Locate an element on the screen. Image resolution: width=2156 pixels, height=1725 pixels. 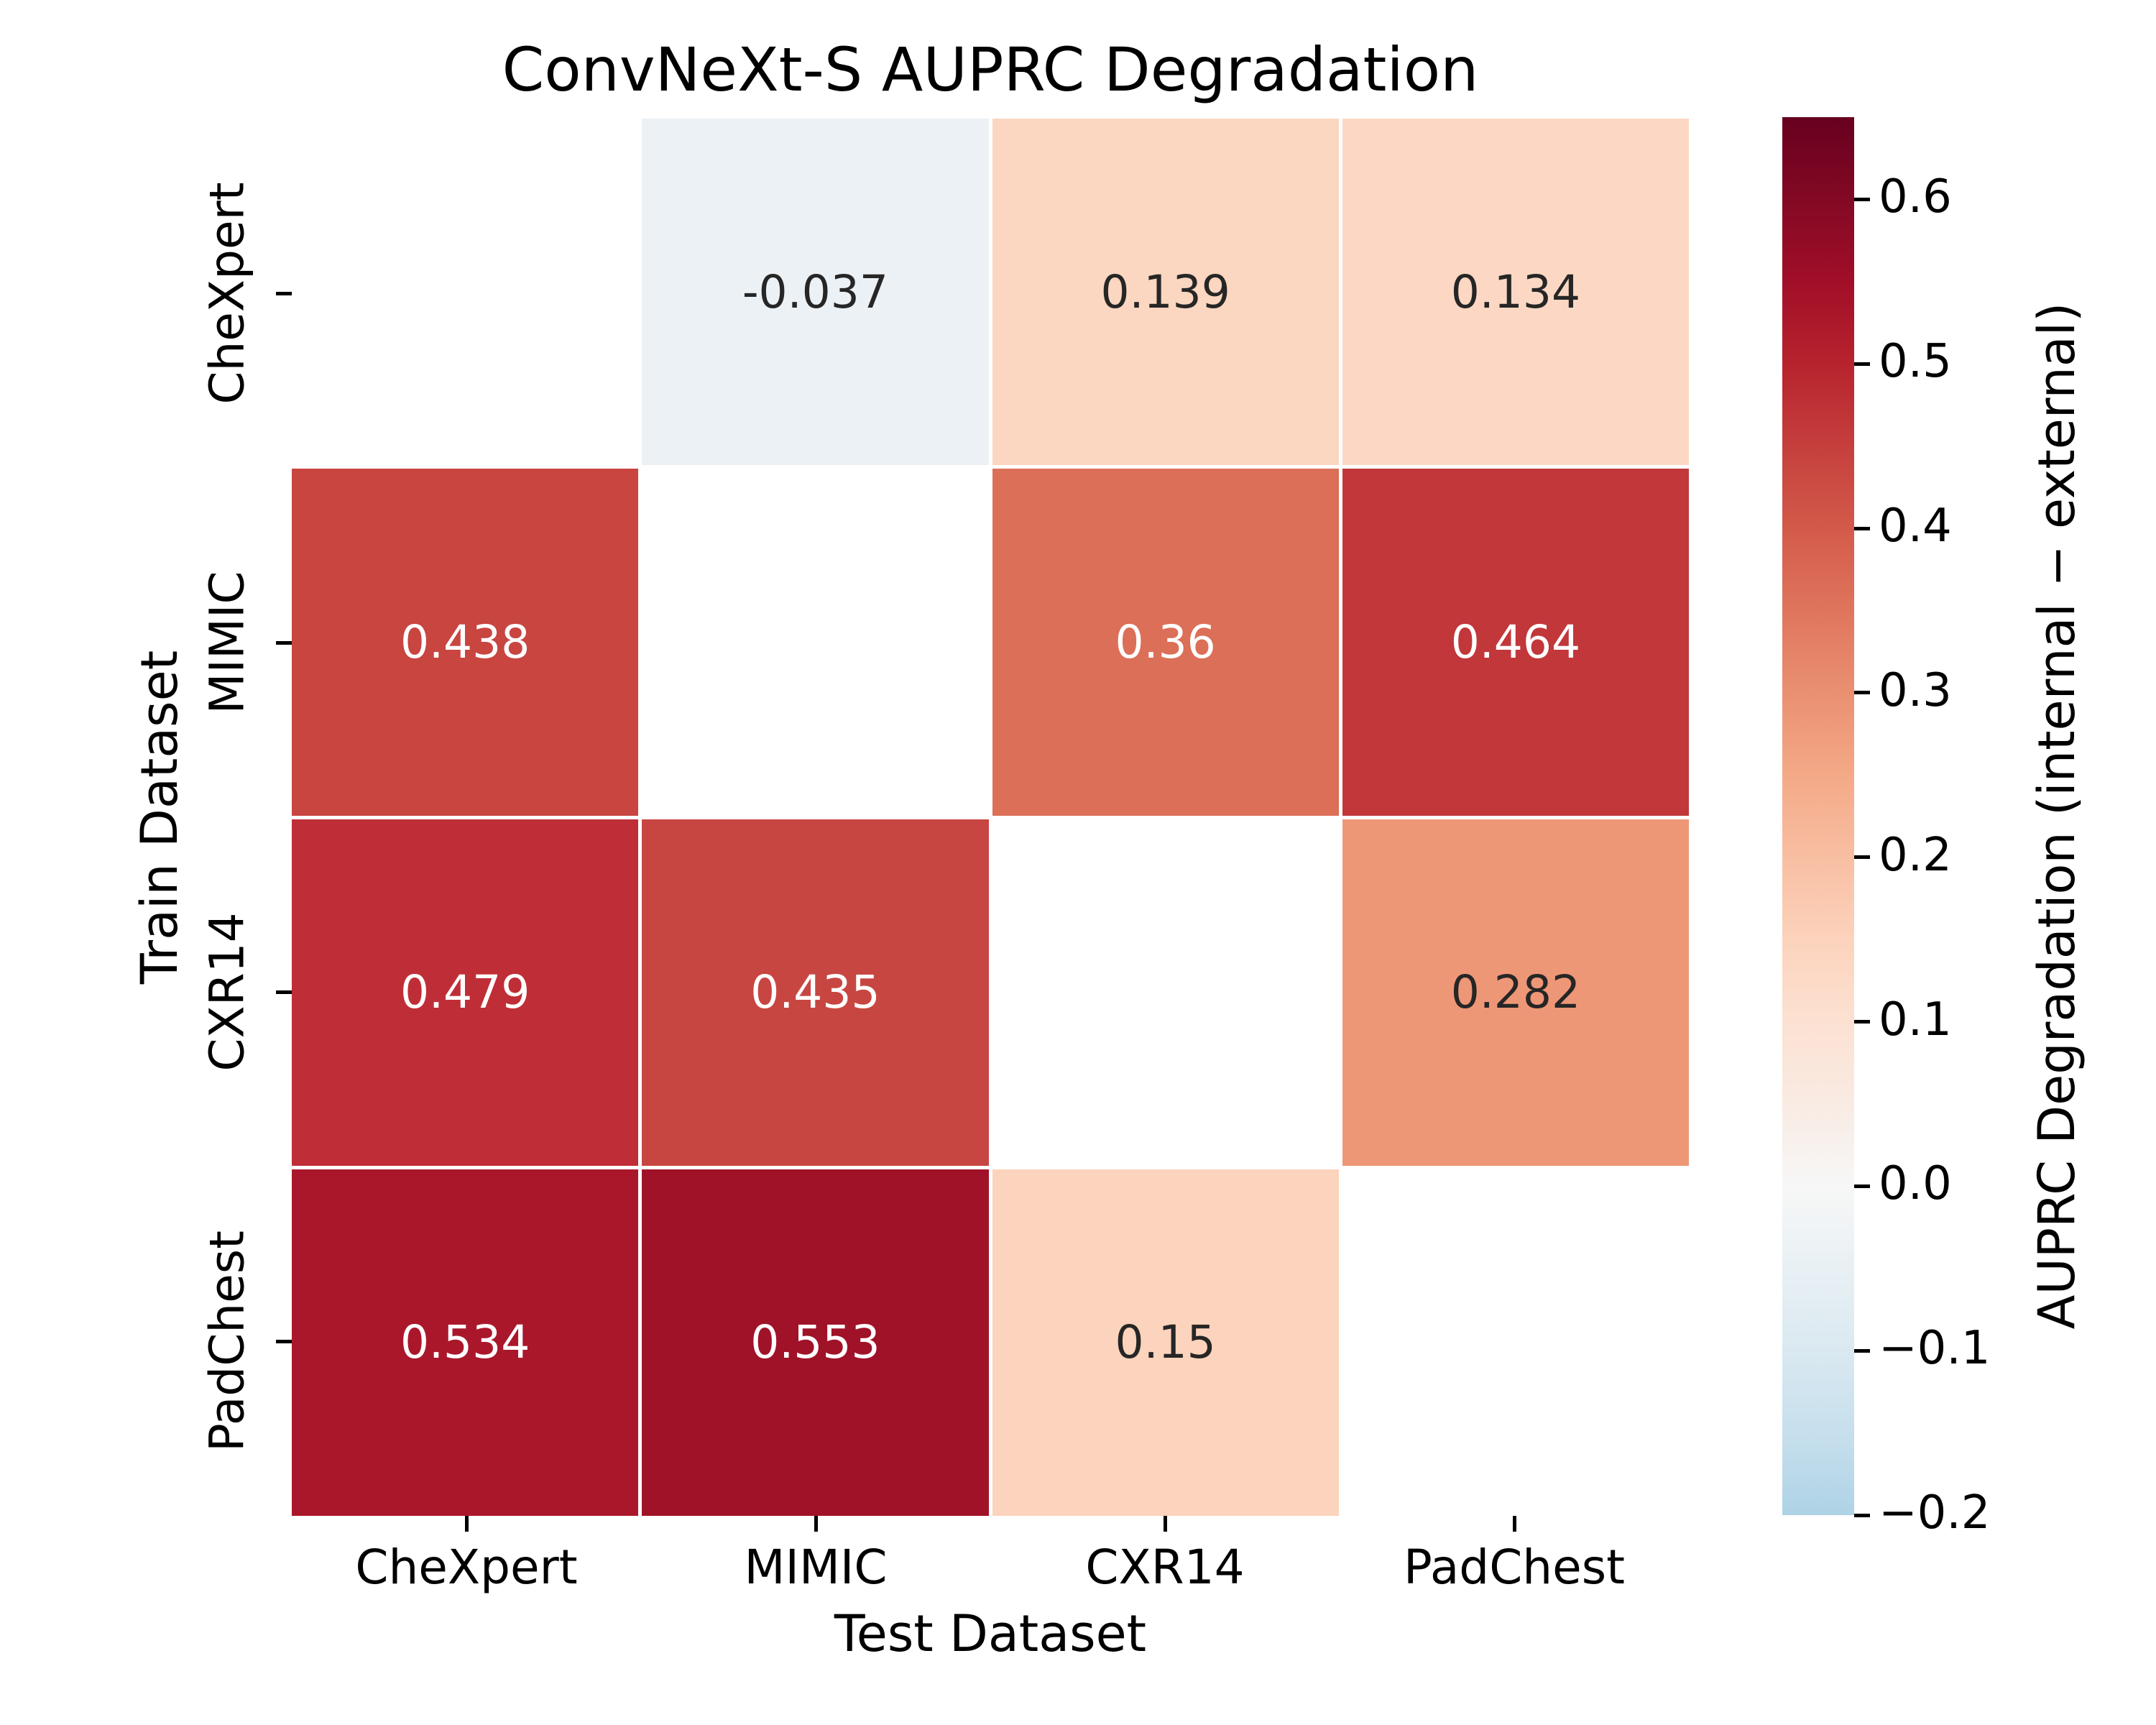
chart-title: ConvNeXt-S AUPRC Degradation is located at coordinates (991, 69).